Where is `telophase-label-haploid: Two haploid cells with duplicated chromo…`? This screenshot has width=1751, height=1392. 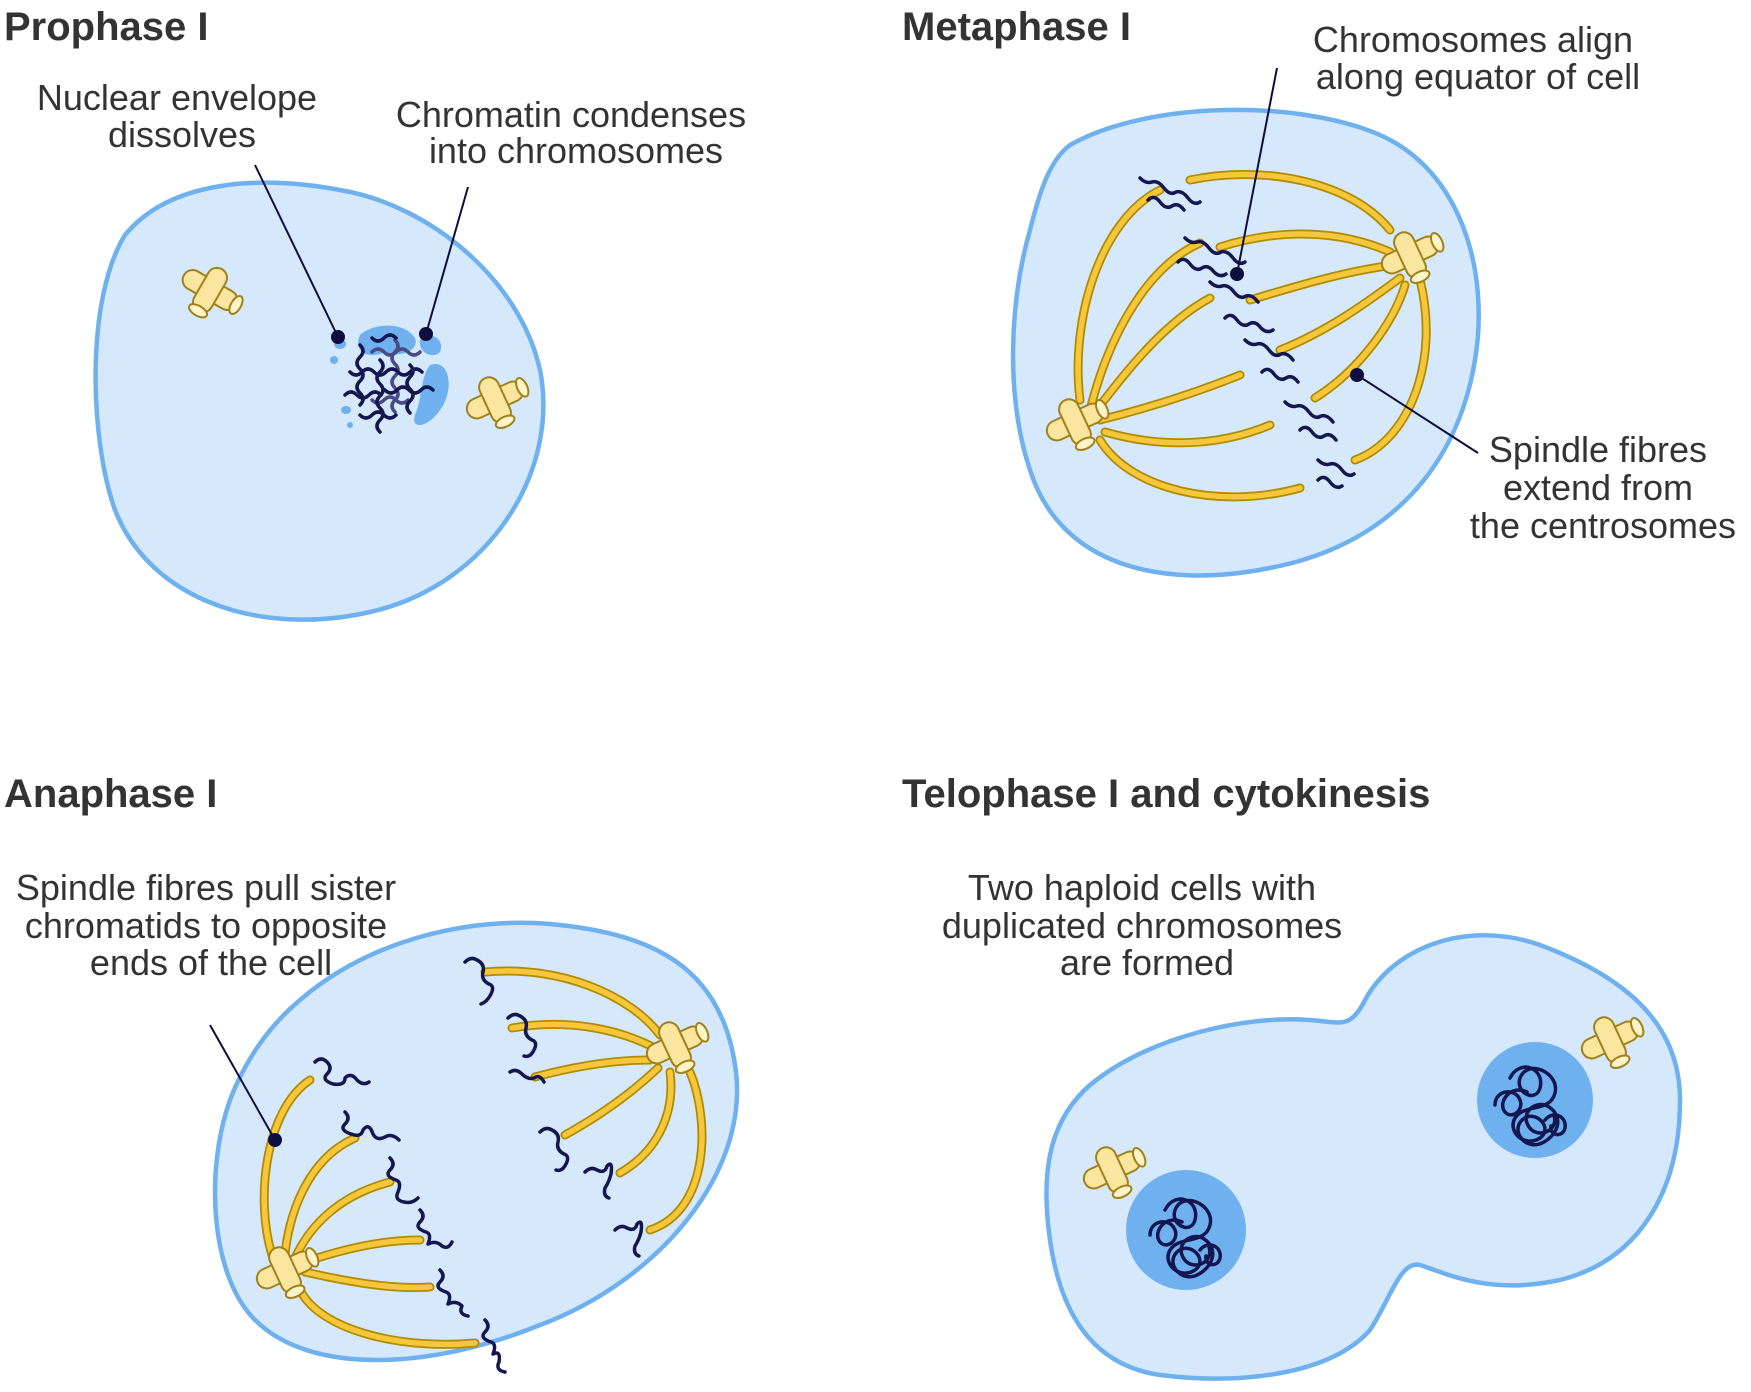 telophase-label-haploid: Two haploid cells with duplicated chromo… is located at coordinates (1147, 925).